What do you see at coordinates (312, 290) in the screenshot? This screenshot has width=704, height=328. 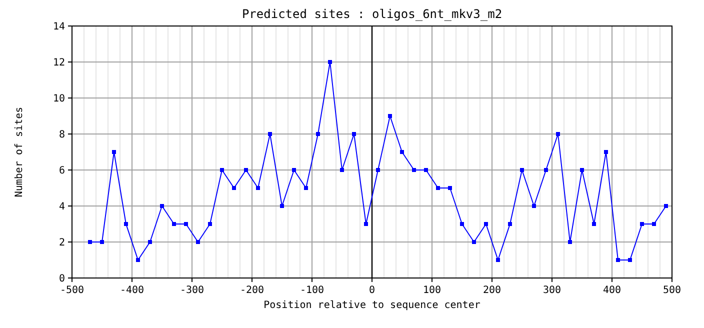 I see `x-tick-label: -100` at bounding box center [312, 290].